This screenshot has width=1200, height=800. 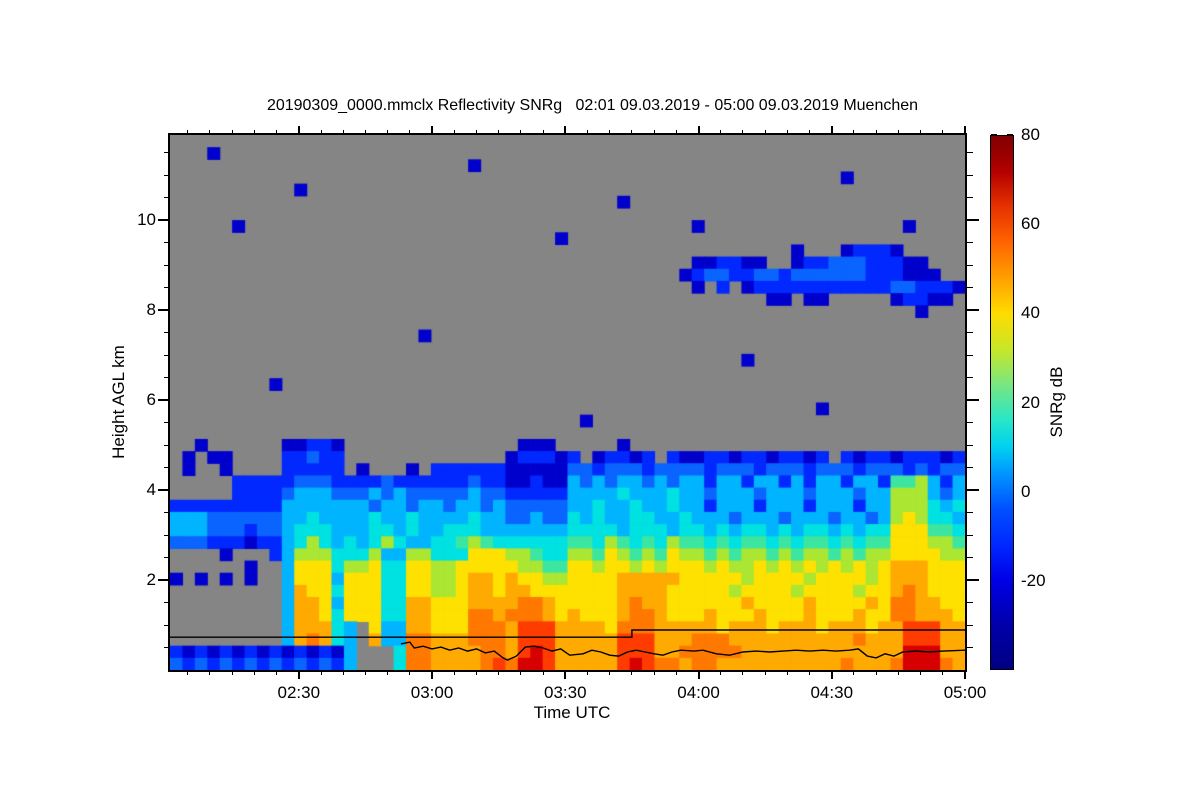 What do you see at coordinates (151, 490) in the screenshot?
I see `y-tick-label: 4` at bounding box center [151, 490].